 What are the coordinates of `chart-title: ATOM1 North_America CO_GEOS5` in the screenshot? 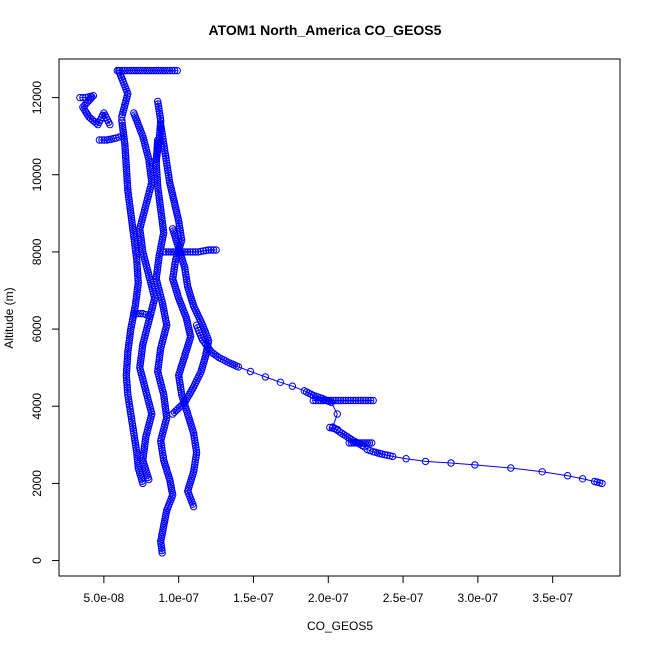 It's located at (325, 30).